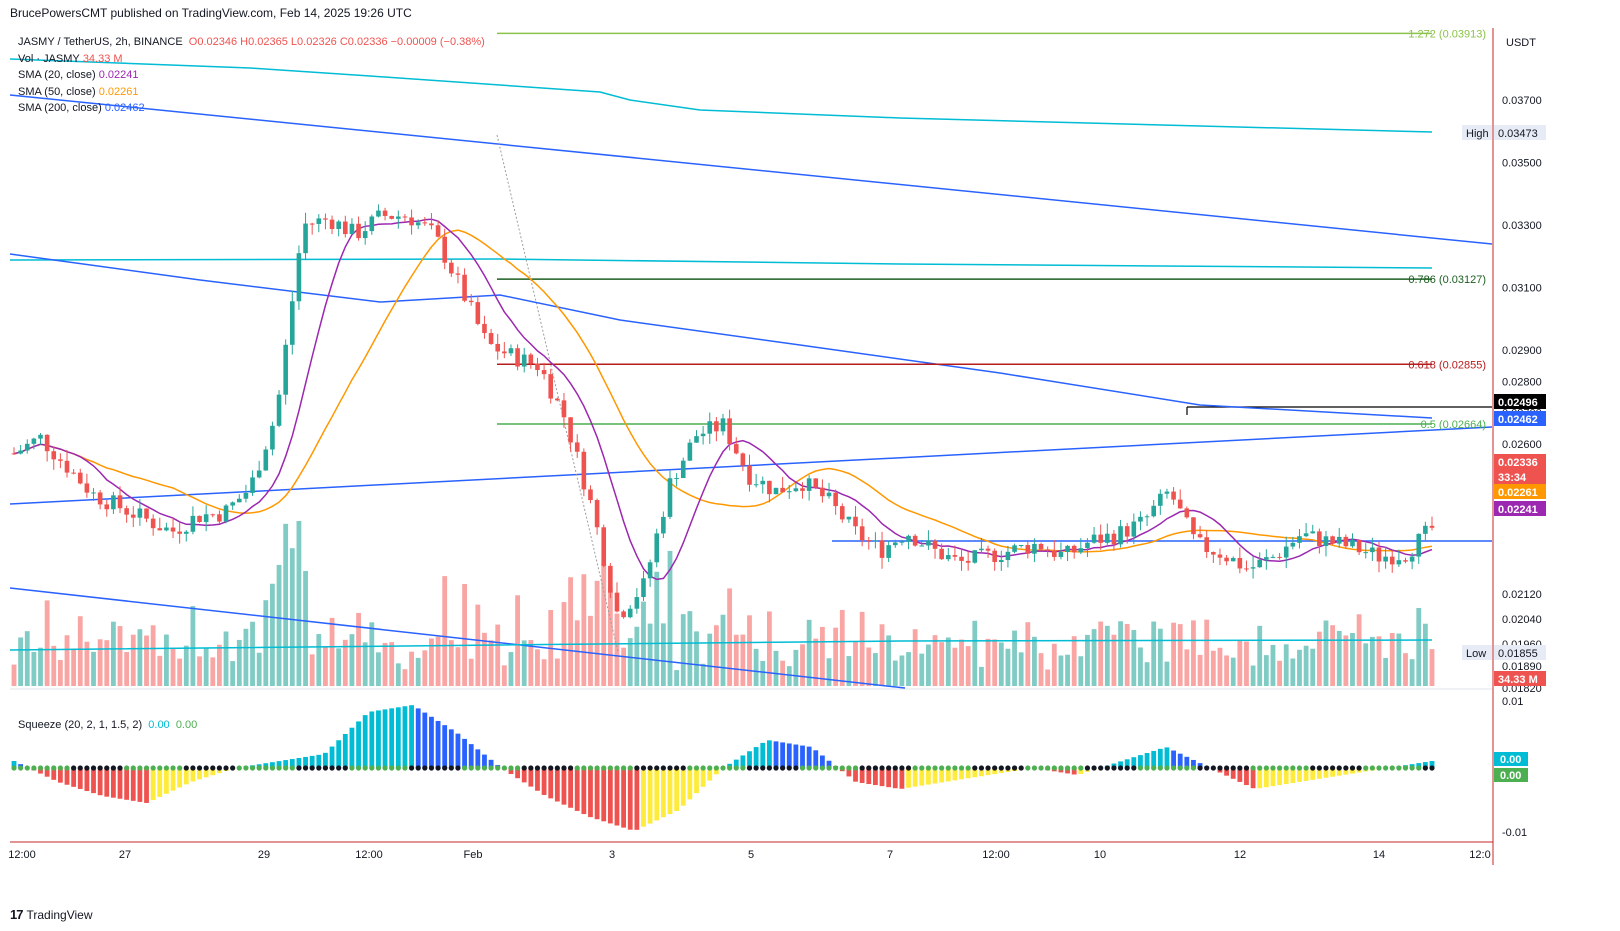  Describe the element at coordinates (1518, 134) in the screenshot. I see `price-badge-value: 0.03473` at that location.